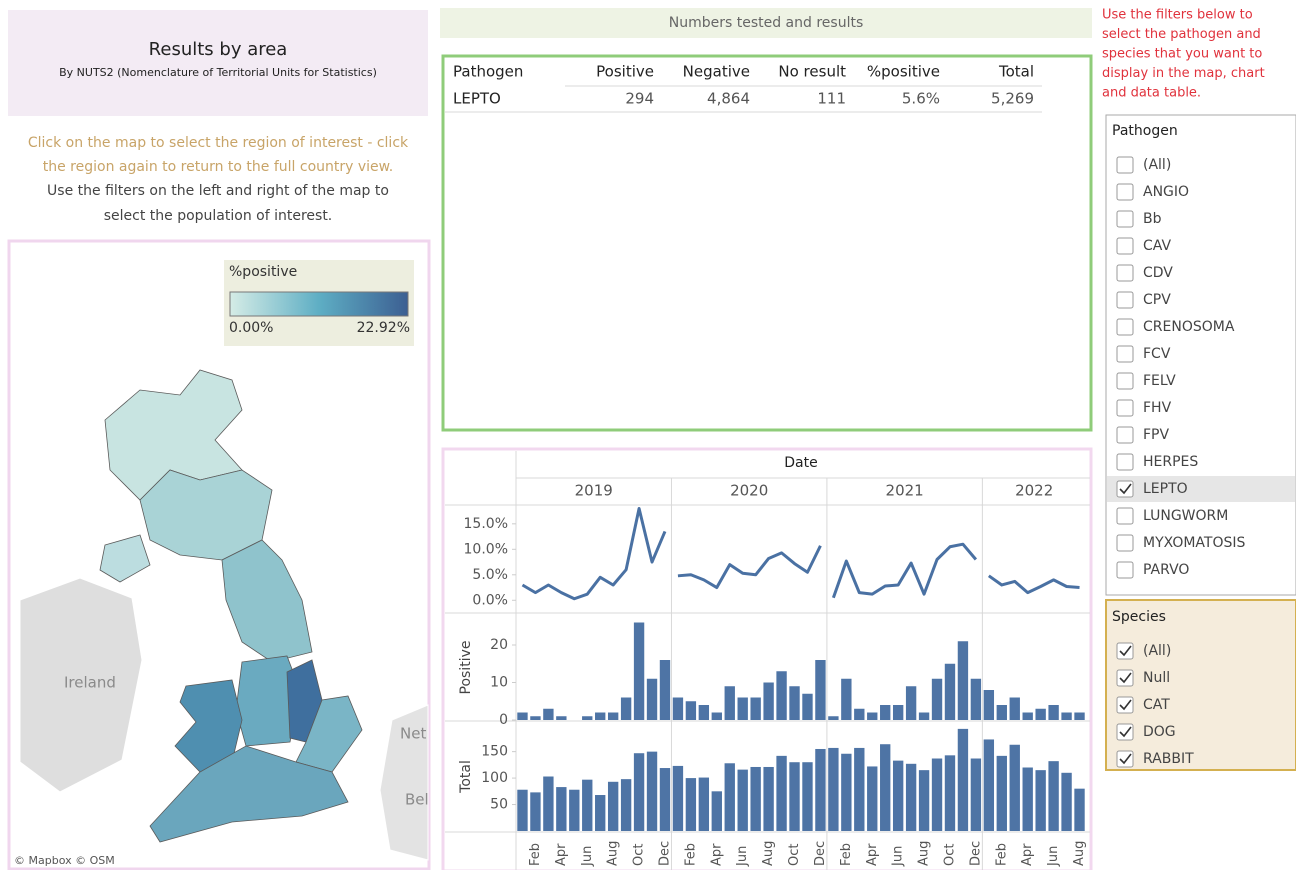 The height and width of the screenshot is (870, 1296). Describe the element at coordinates (1157, 300) in the screenshot. I see `filter-item: CPV` at that location.